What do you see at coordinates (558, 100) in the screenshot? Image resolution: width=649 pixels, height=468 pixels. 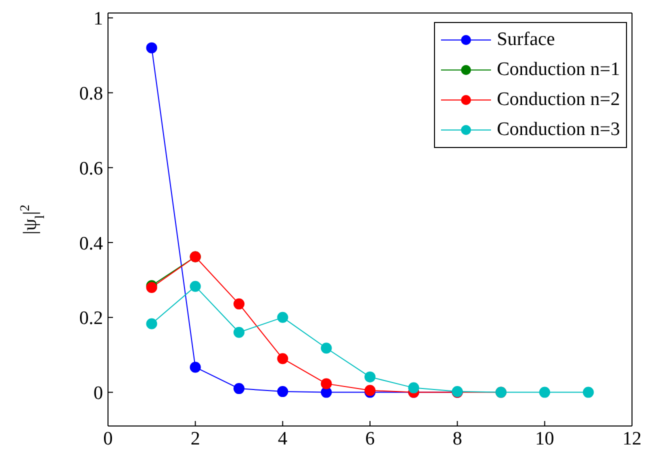 I see `legend-label: Conduction n=2` at bounding box center [558, 100].